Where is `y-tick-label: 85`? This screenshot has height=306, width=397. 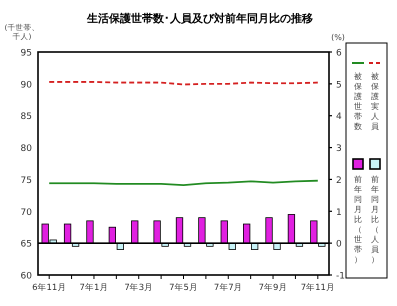 y-tick-label: 85 is located at coordinates (26, 117).